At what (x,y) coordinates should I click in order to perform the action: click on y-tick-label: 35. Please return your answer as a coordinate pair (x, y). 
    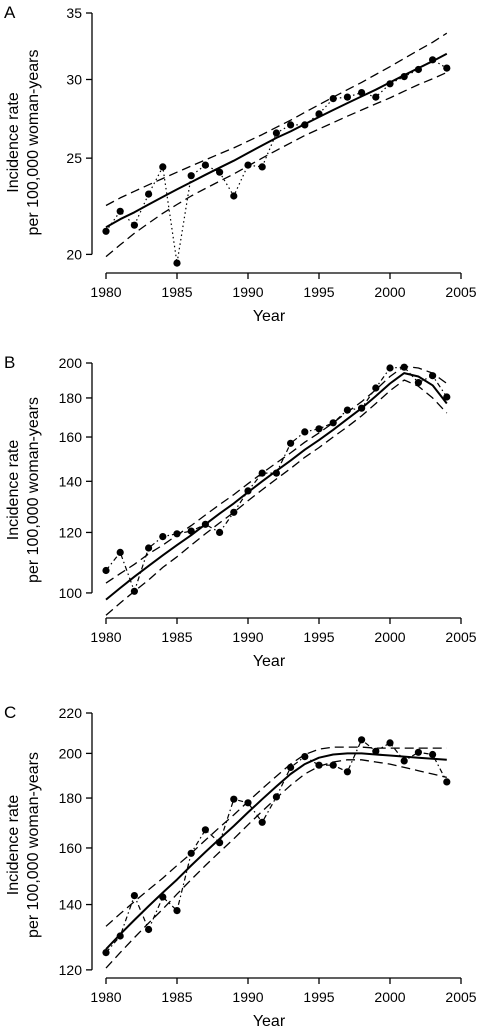
    Looking at the image, I should click on (74, 13).